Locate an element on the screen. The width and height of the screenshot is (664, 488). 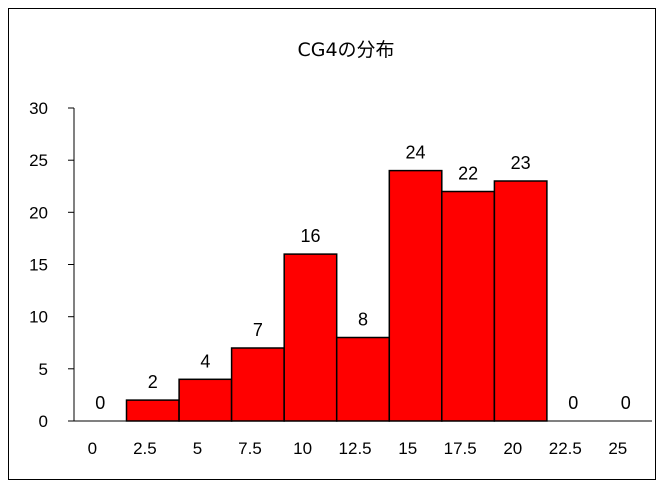
y-tick-label-3: 15 is located at coordinates (38, 265).